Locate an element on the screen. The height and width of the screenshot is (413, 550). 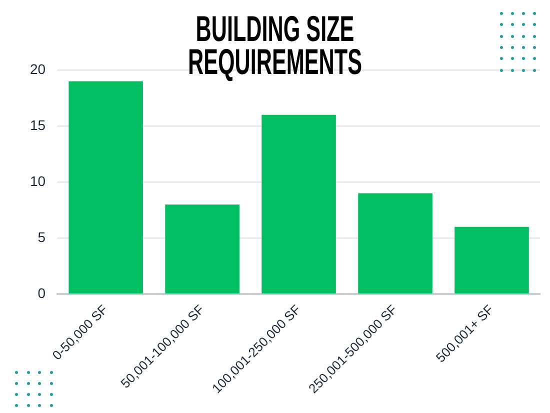
chart-title: BUILDING SIZE REQUIREMENTS is located at coordinates (275, 45).